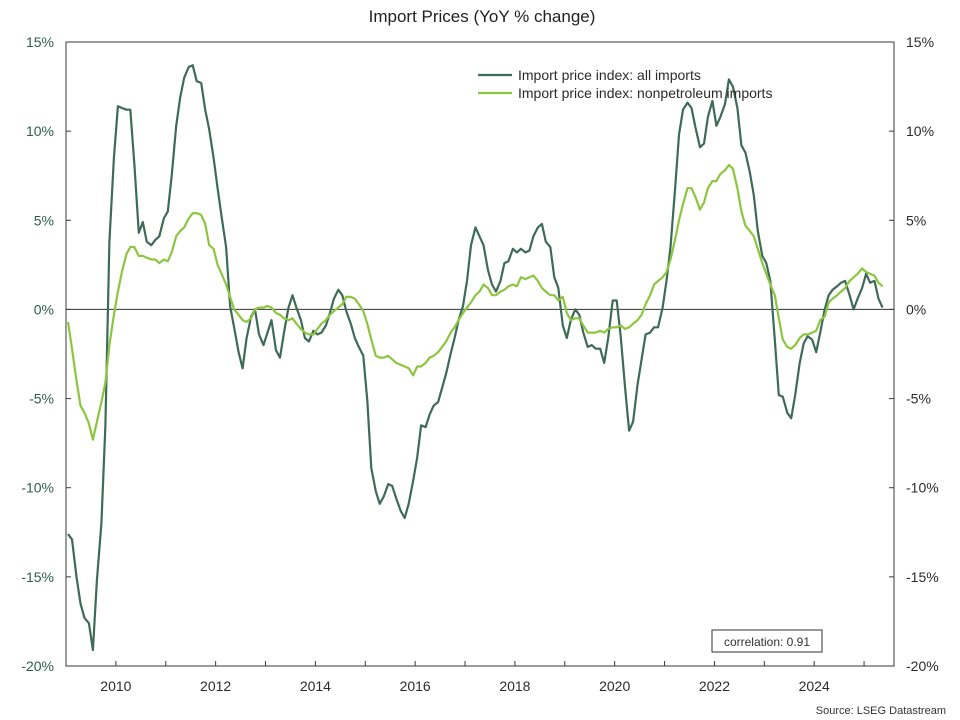 The width and height of the screenshot is (960, 720). Describe the element at coordinates (44, 220) in the screenshot. I see `y-tick-label-left: 5%` at that location.